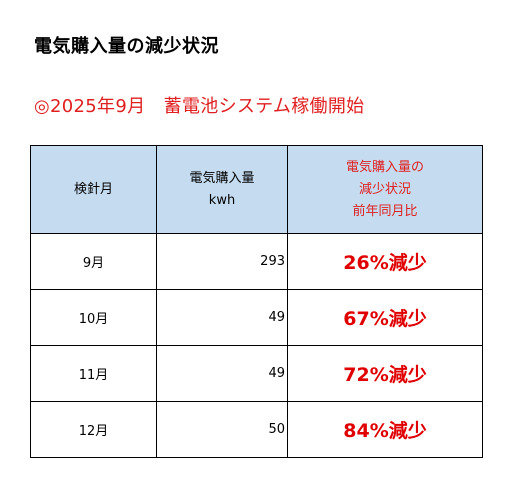 The image size is (507, 480). I want to click on table-row: 12月 50 84%減少, so click(256, 429).